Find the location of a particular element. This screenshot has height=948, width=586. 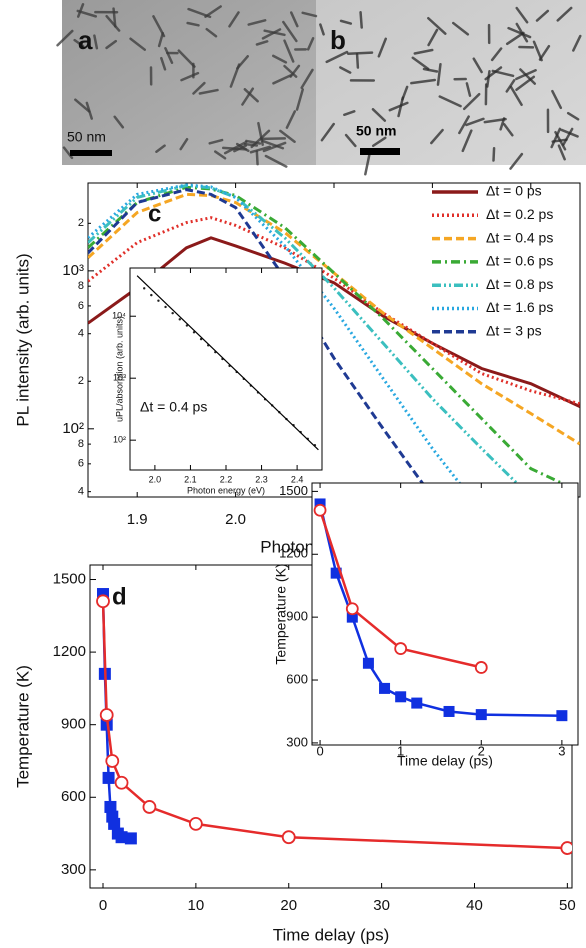

y-tick-label: 900 is located at coordinates (73, 724).